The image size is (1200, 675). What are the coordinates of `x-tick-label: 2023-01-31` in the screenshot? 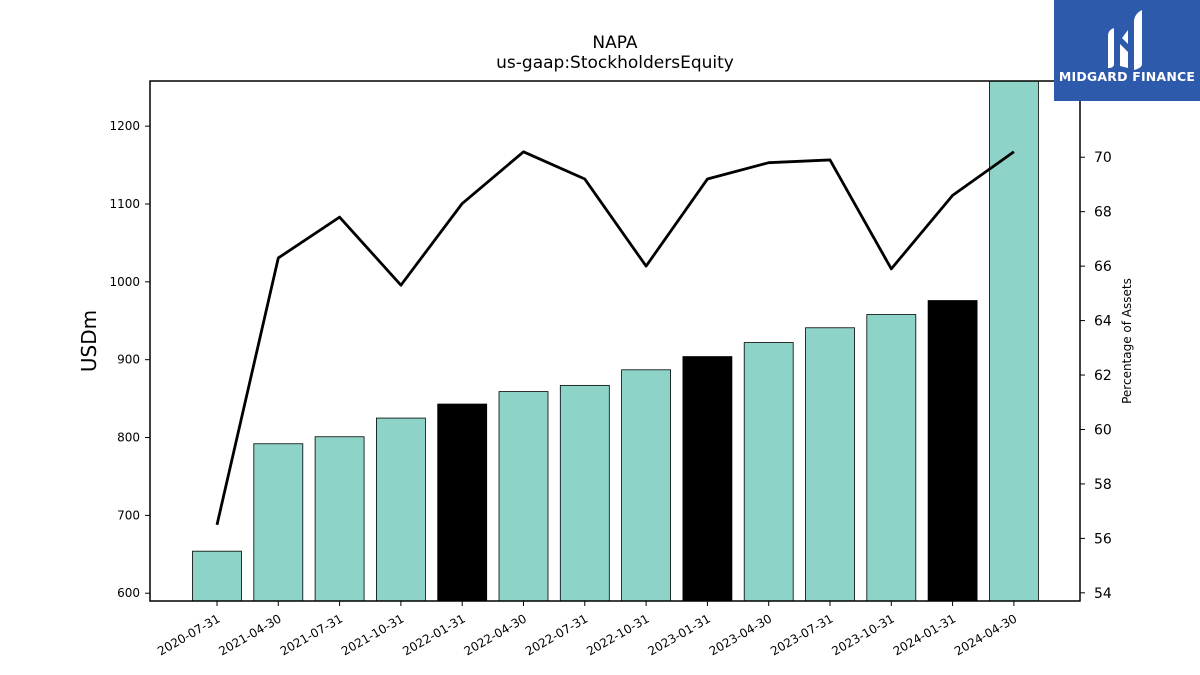 It's located at (678, 634).